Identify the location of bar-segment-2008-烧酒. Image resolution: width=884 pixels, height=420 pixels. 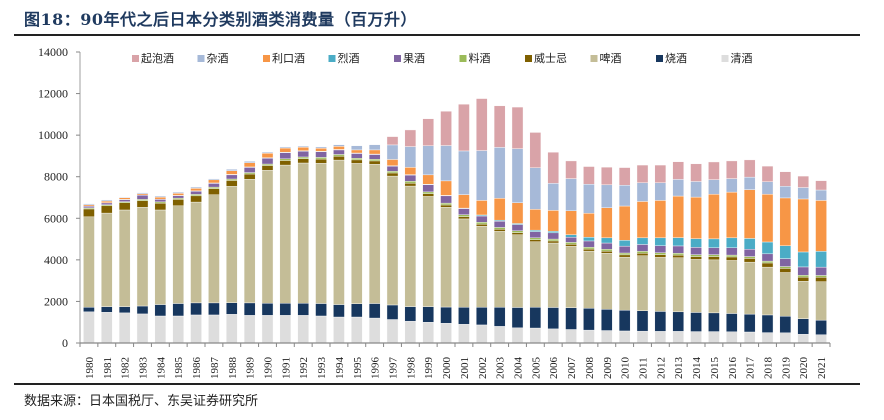
(589, 319).